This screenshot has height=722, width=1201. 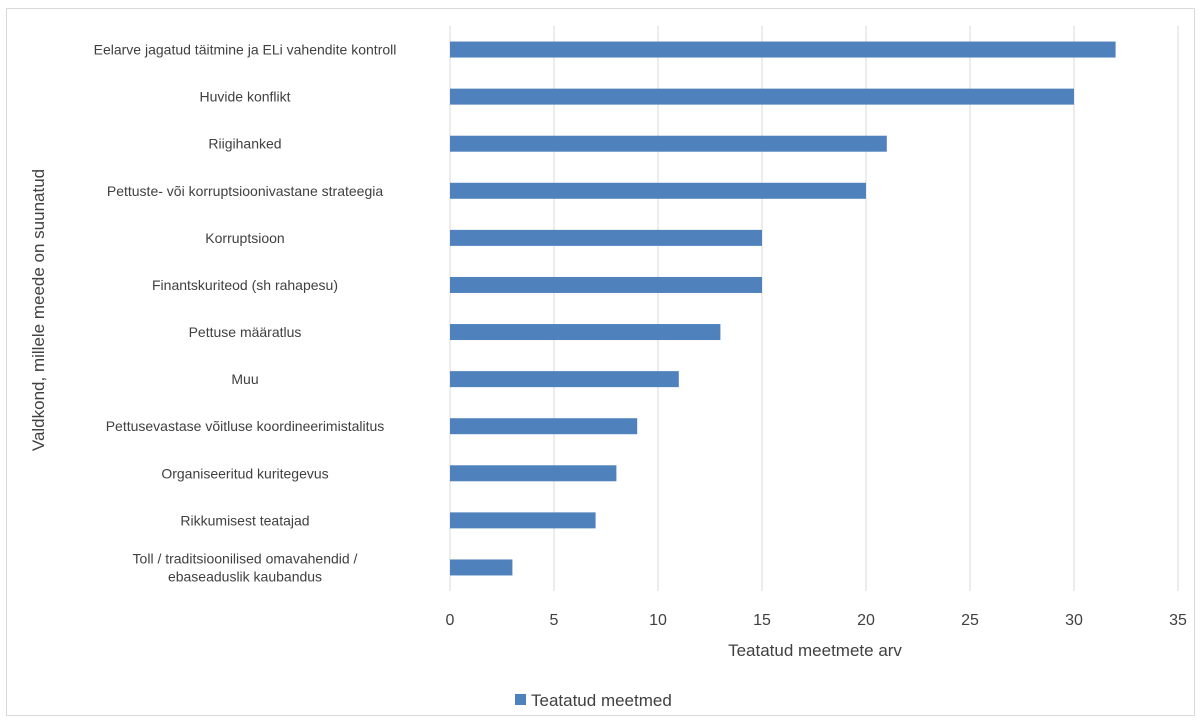 I want to click on x-tick-label: 35, so click(x=1178, y=620).